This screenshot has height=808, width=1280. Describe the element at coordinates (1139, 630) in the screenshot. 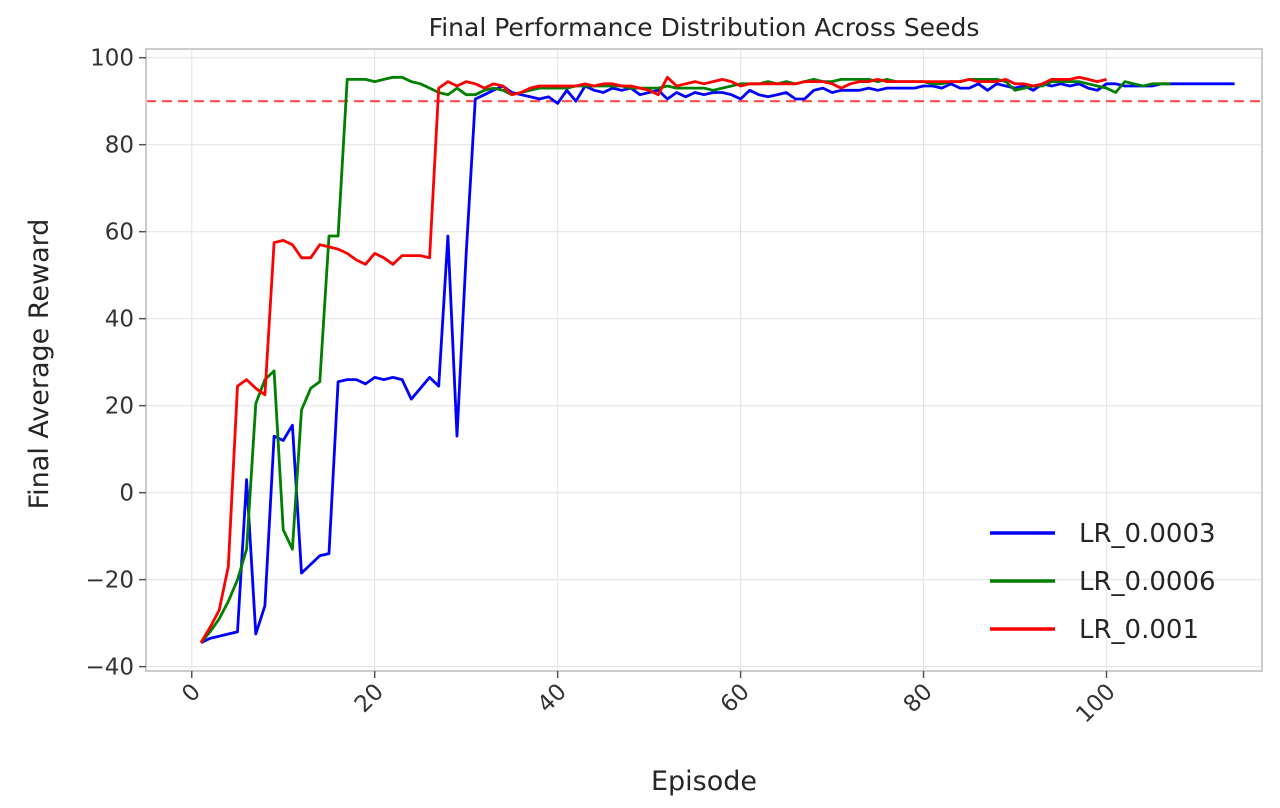

I see `legend-label: LR_0.001` at that location.